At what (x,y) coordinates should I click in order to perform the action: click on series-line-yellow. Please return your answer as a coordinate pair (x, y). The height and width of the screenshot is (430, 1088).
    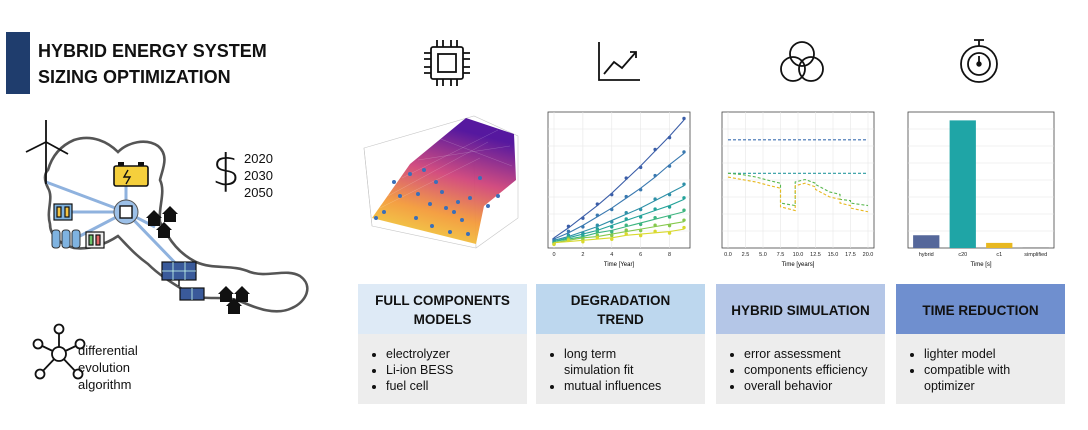
    Looking at the image, I should click on (798, 194).